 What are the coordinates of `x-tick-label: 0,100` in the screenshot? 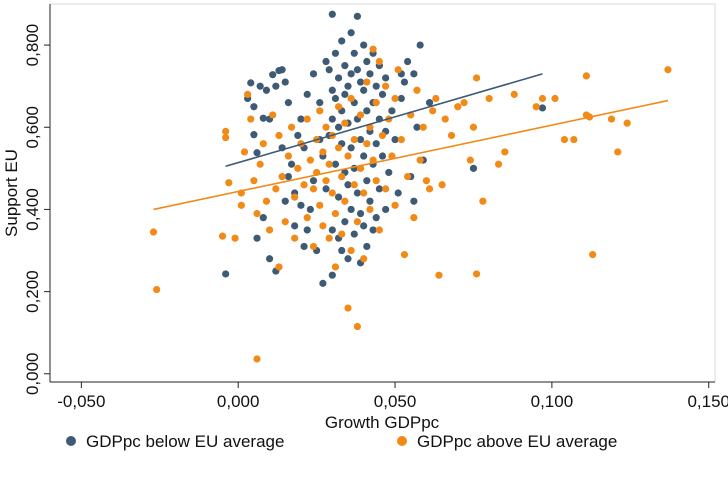 It's located at (552, 401).